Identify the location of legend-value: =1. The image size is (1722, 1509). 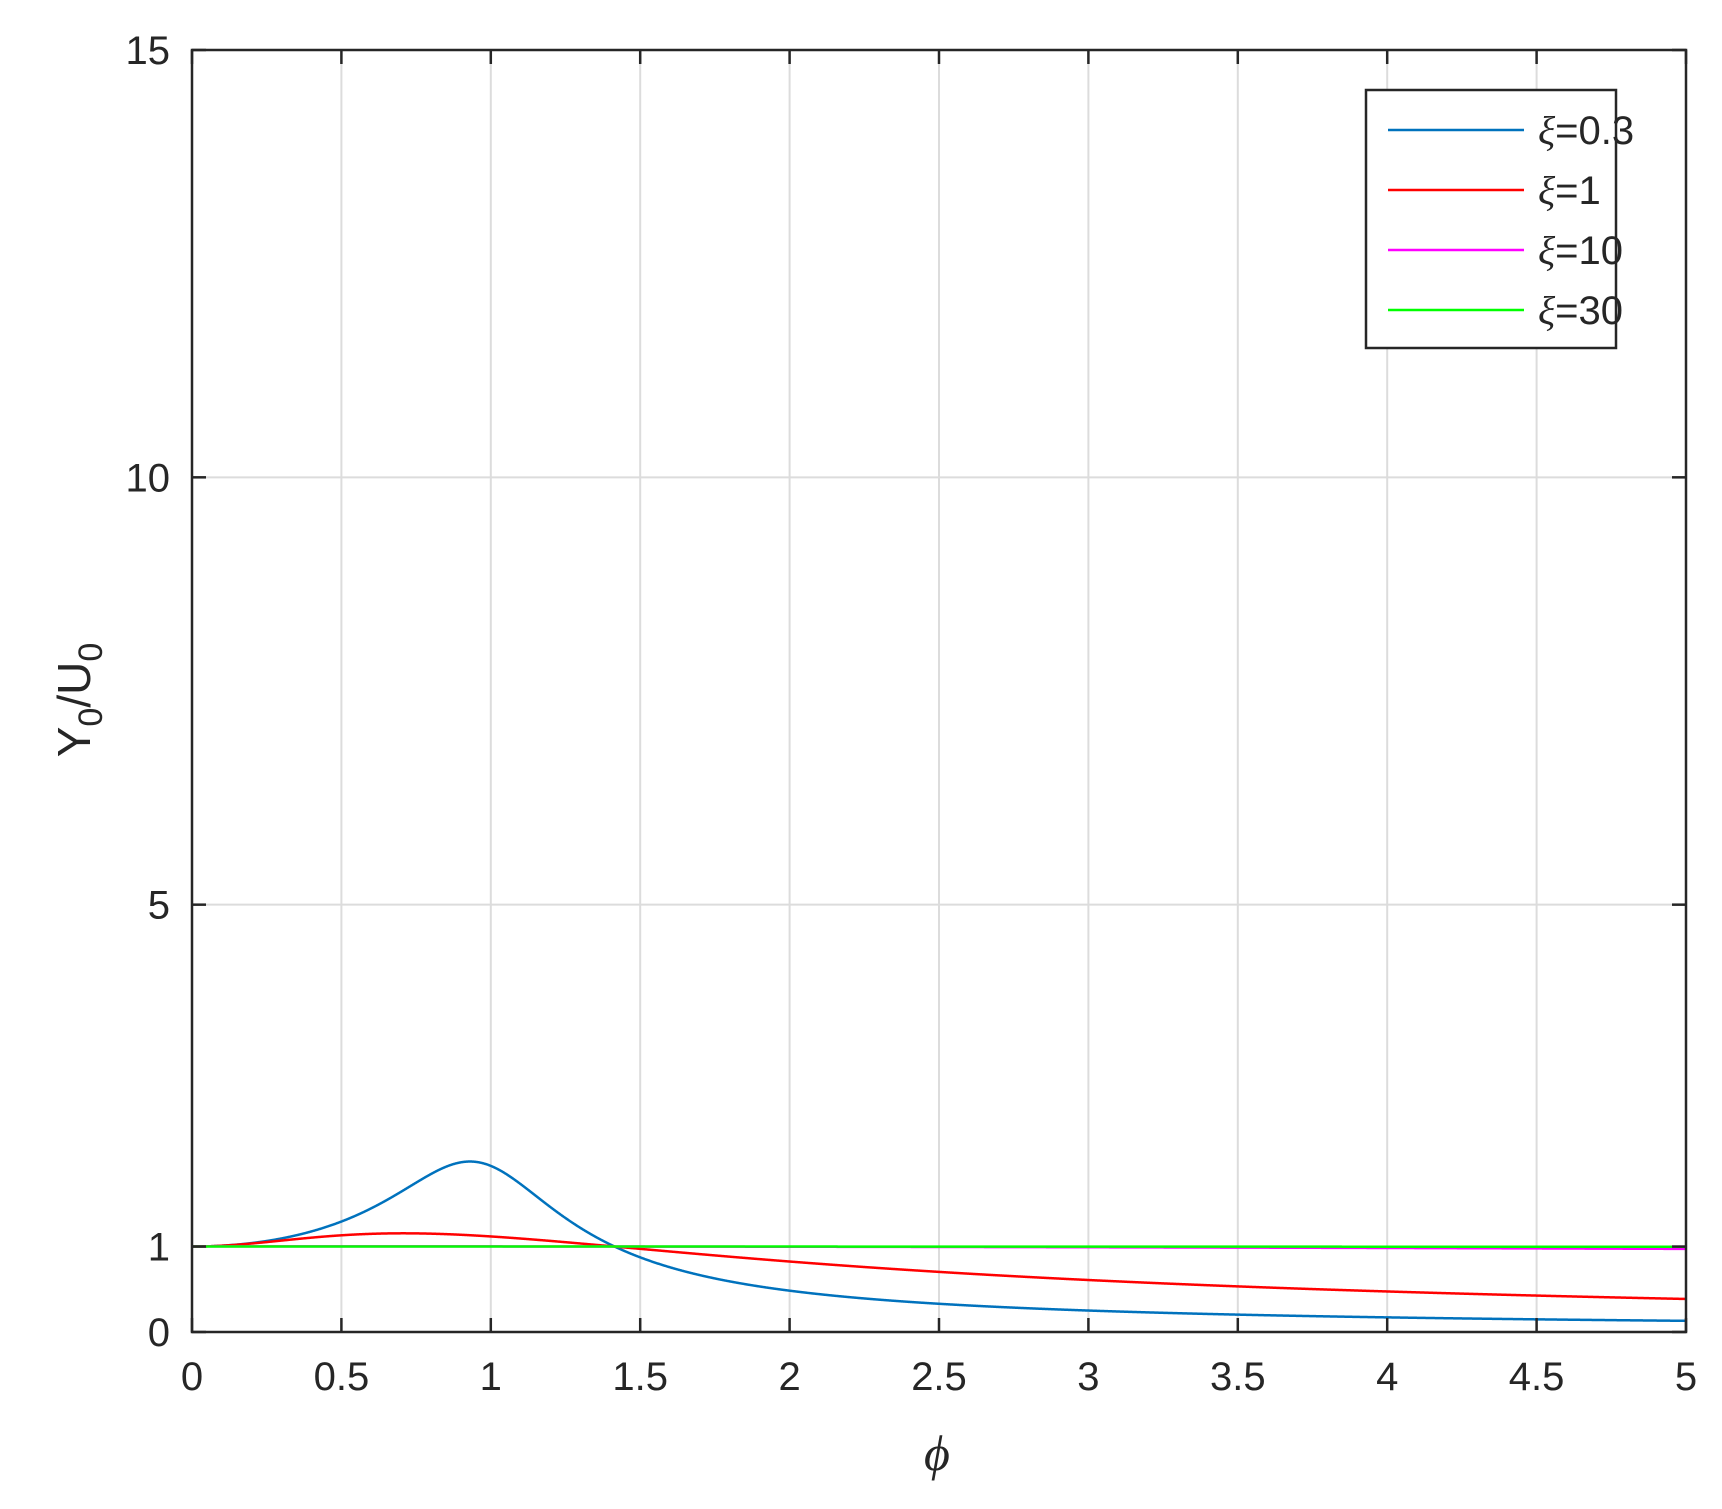
(1578, 191).